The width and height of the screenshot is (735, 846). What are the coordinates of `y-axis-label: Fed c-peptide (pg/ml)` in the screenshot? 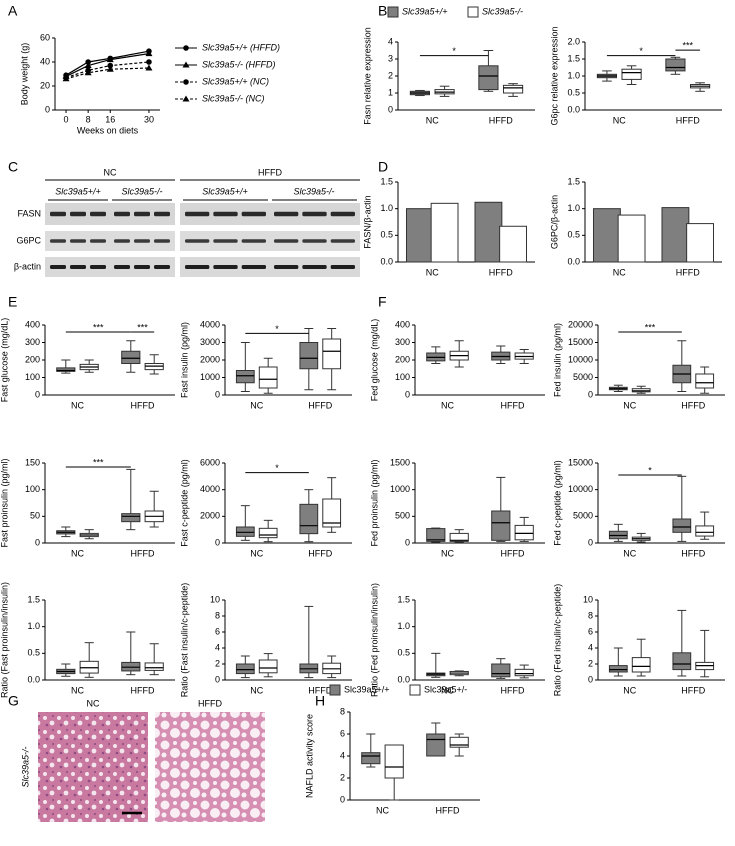 It's located at (557, 503).